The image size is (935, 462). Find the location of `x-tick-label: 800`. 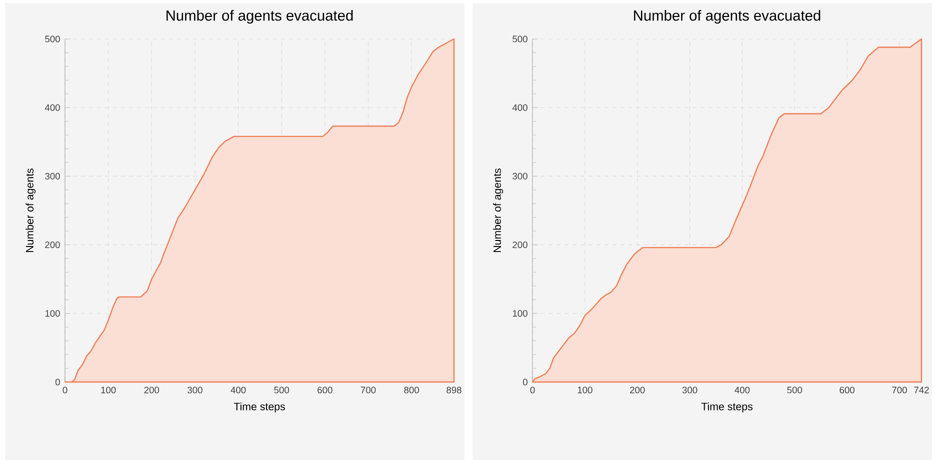

x-tick-label: 800 is located at coordinates (411, 390).